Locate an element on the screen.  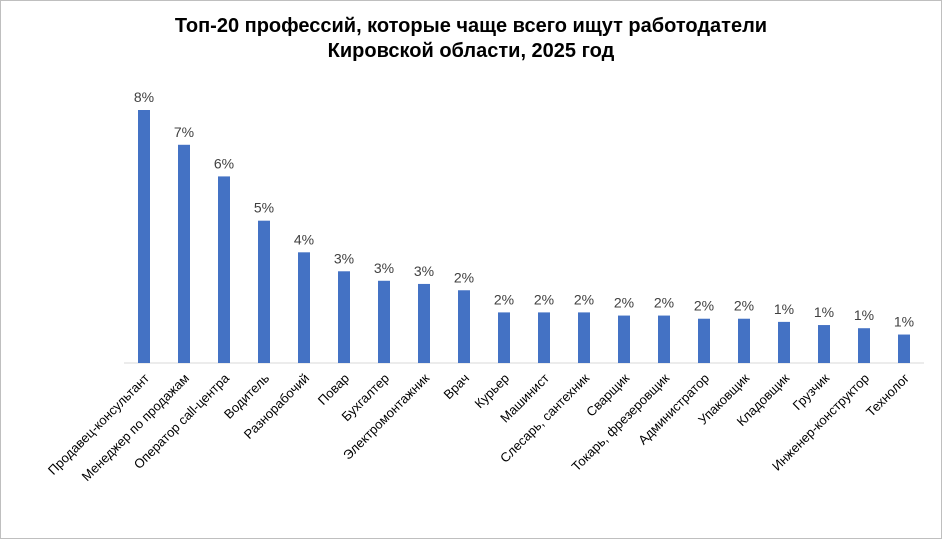
category-label: Технолог is located at coordinates (887, 394).